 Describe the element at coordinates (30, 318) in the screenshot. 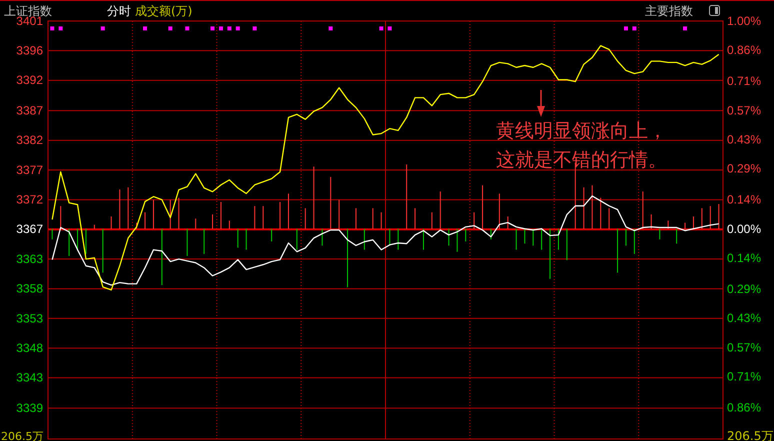

I see `y-tick-label: 3353` at that location.